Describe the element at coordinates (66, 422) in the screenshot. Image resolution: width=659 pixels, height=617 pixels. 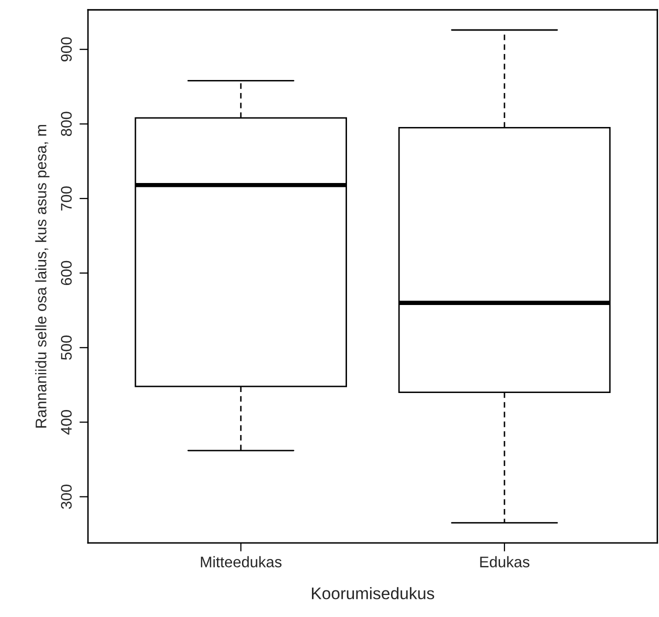
I see `y-tick-label: 400` at that location.